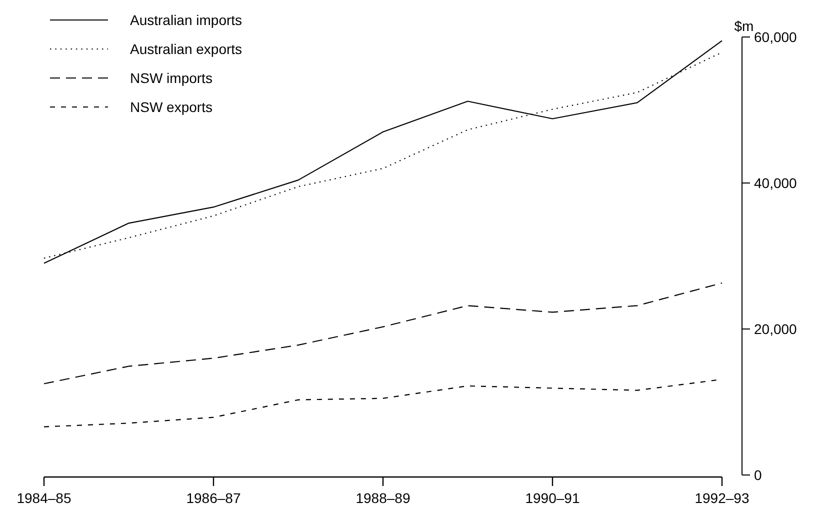 This screenshot has height=510, width=830. Describe the element at coordinates (776, 183) in the screenshot. I see `y-tick-label: 40,000` at that location.